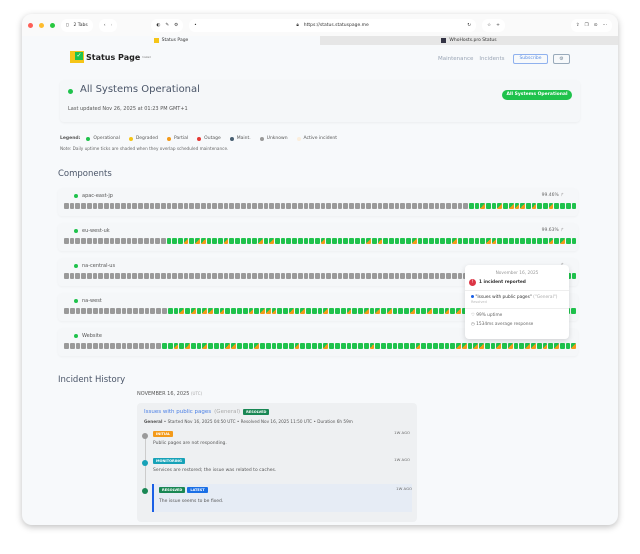 The width and height of the screenshot is (640, 554). Describe the element at coordinates (469, 40) in the screenshot. I see `tab-whohosts: WhoHosts.pro Status` at that location.